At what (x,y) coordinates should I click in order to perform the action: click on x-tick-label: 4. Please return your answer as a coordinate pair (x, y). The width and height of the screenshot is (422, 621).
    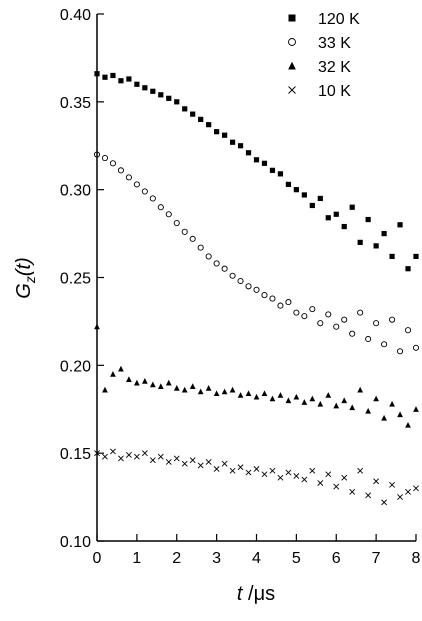
    Looking at the image, I should click on (256, 558).